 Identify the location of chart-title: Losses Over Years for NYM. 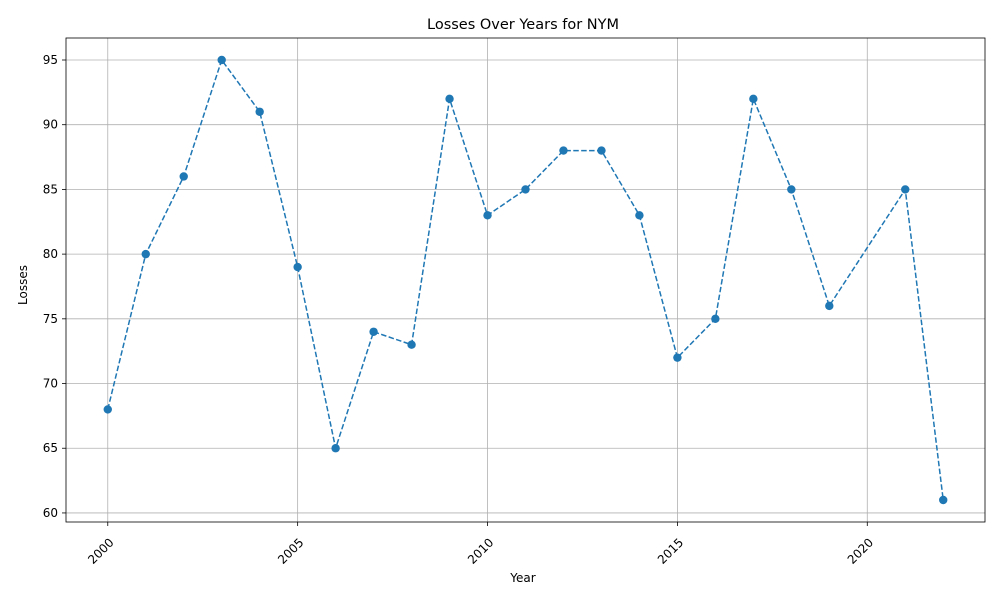
(523, 25).